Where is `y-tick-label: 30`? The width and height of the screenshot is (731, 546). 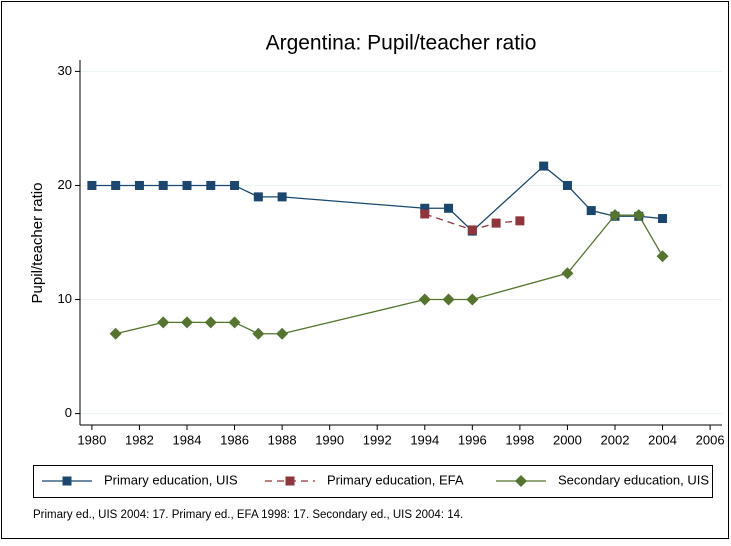 y-tick-label: 30 is located at coordinates (65, 70).